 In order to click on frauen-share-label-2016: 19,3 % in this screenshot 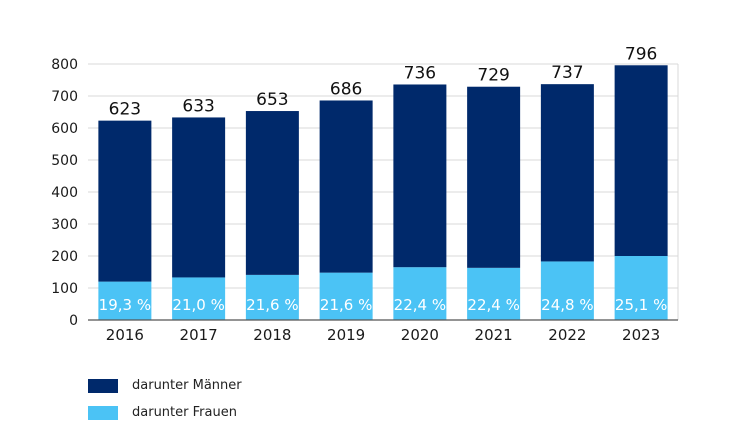, I will do `click(125, 305)`.